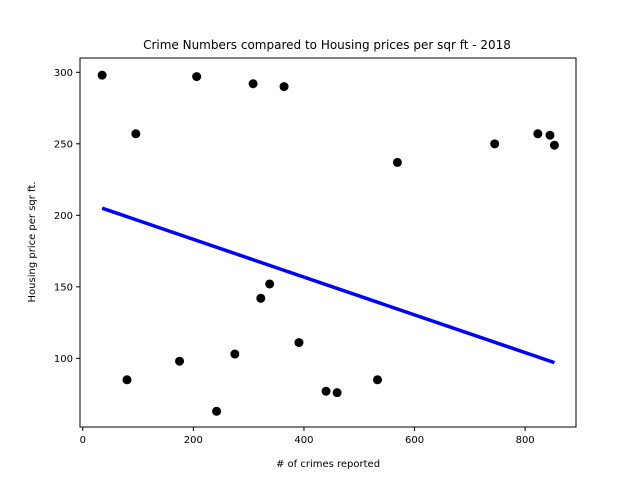  I want to click on y-axis-ticks: 100 150 200 250 300, so click(67, 216).